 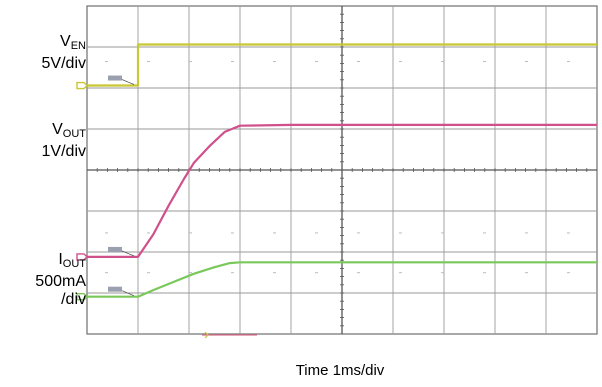 I want to click on channel-ground-marker-iout, so click(x=82, y=296).